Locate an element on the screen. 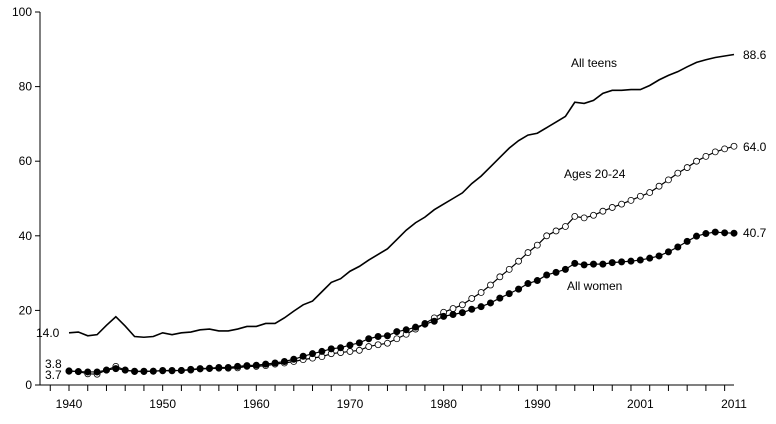  x-tick-label: 1980 is located at coordinates (443, 404).